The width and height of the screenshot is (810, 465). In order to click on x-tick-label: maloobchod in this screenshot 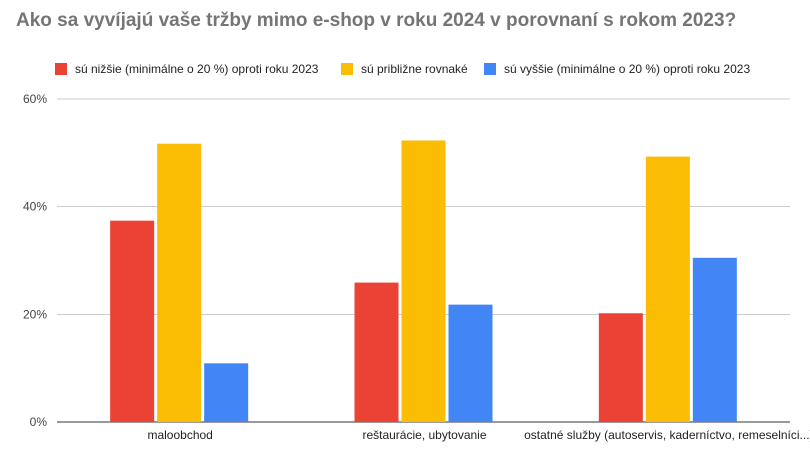, I will do `click(179, 435)`.